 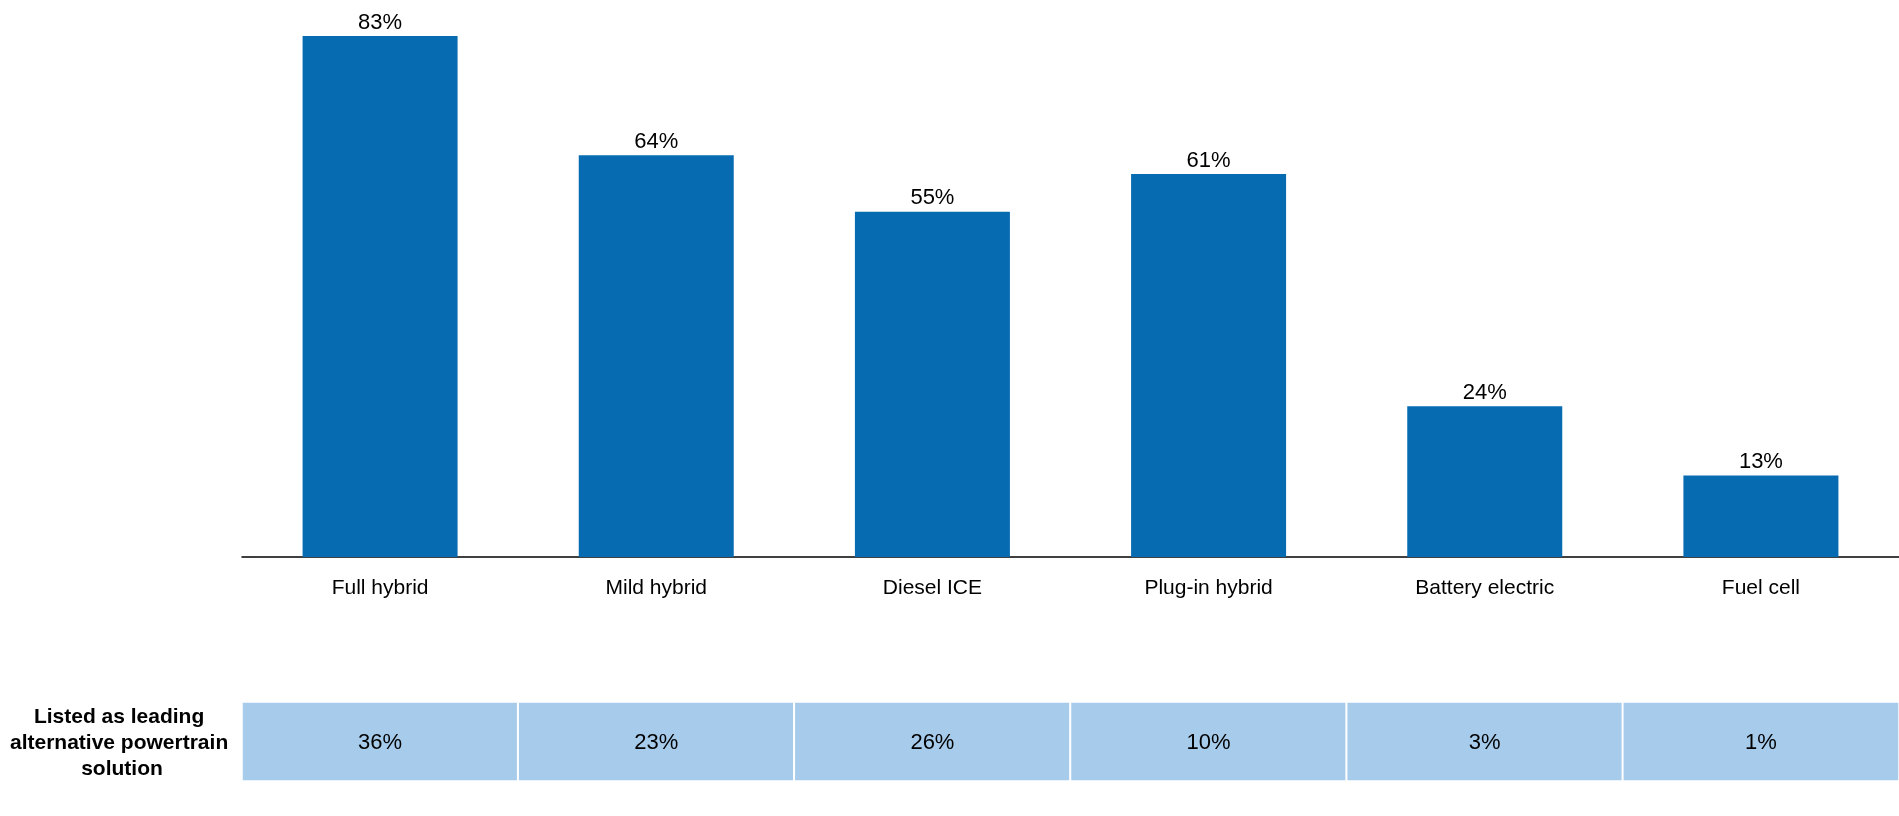 I want to click on data-label: 83%, so click(x=380, y=21).